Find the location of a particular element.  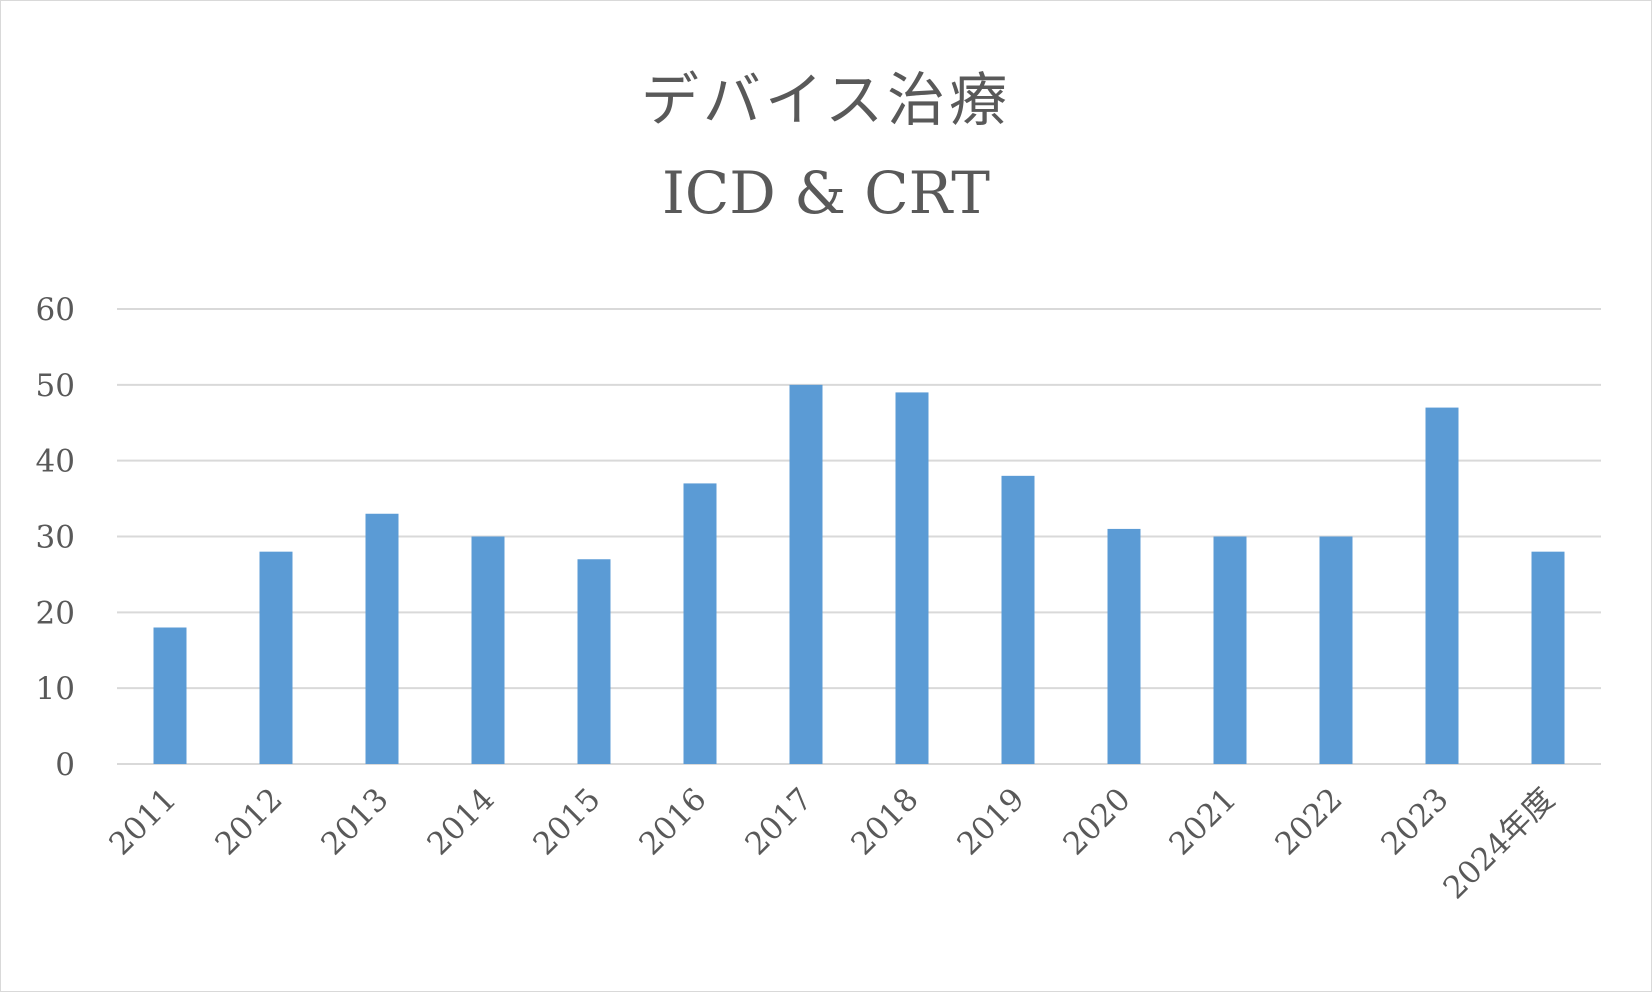

x-tick-label: 2019 is located at coordinates (990, 821).